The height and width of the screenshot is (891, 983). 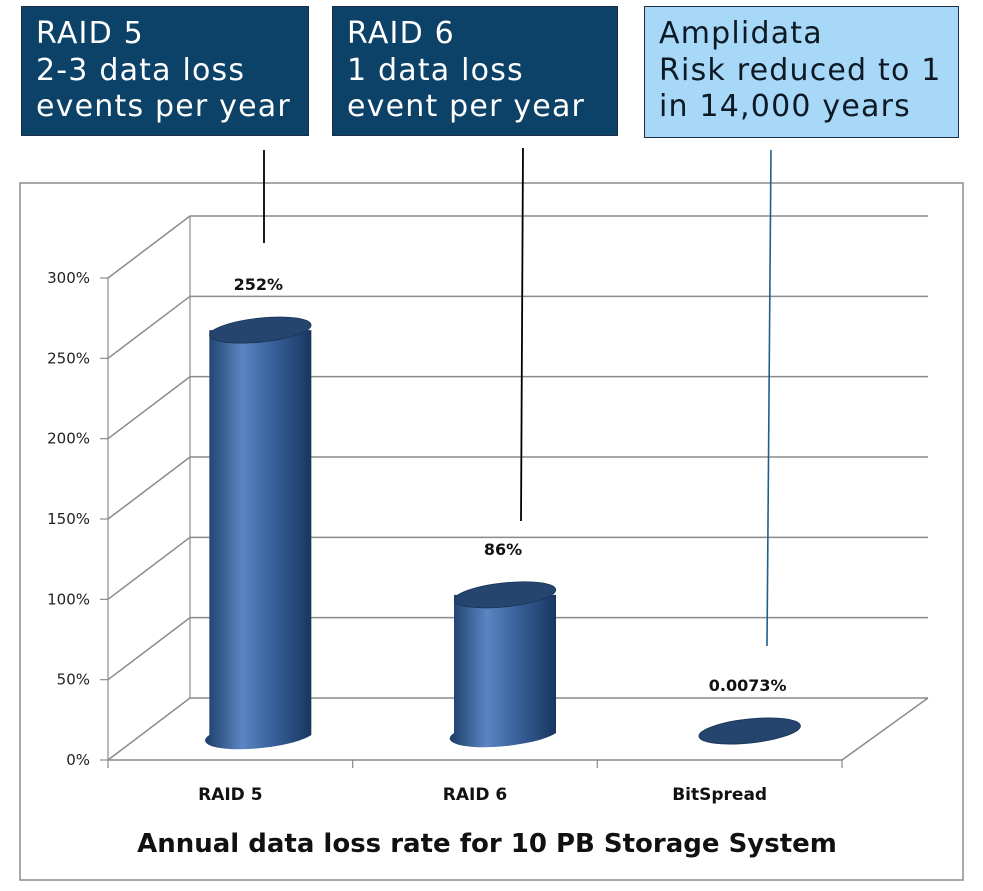 What do you see at coordinates (68, 358) in the screenshot?
I see `y-tick-label: 250%` at bounding box center [68, 358].